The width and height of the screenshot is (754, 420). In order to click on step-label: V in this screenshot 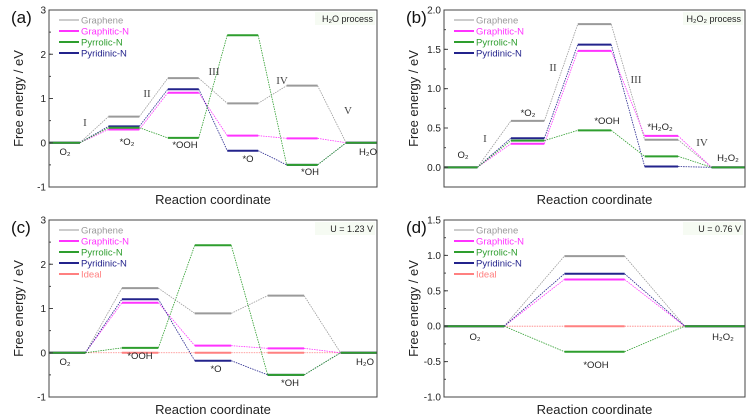, I will do `click(348, 111)`.